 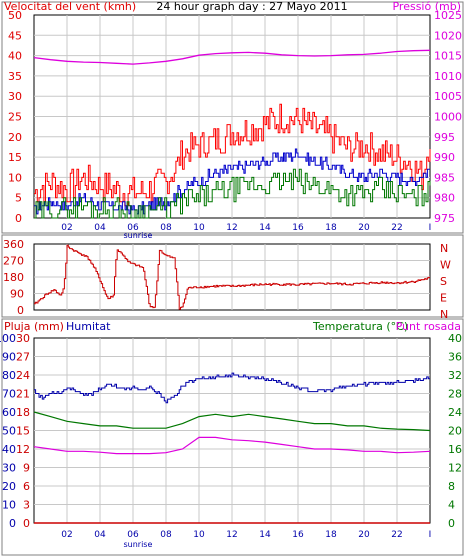 I want to click on temp-y-tick-label: 16, so click(x=455, y=449).